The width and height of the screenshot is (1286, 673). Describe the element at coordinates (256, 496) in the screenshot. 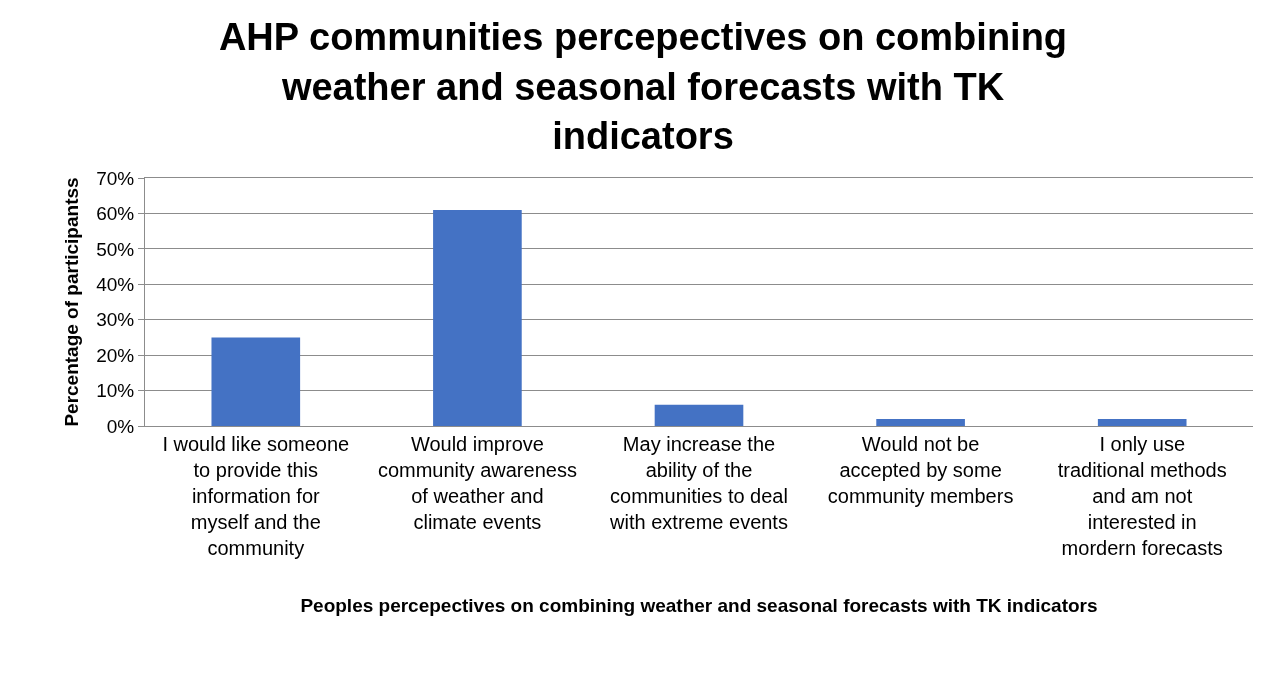

I see `x-tick-label: I would like someone to provide this information for myself and the community` at that location.